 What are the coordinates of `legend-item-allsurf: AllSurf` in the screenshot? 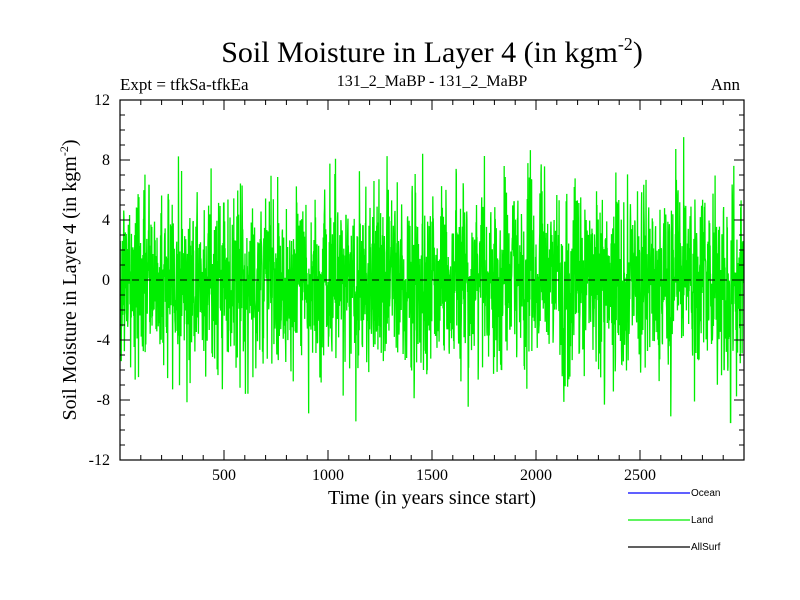 It's located at (674, 547).